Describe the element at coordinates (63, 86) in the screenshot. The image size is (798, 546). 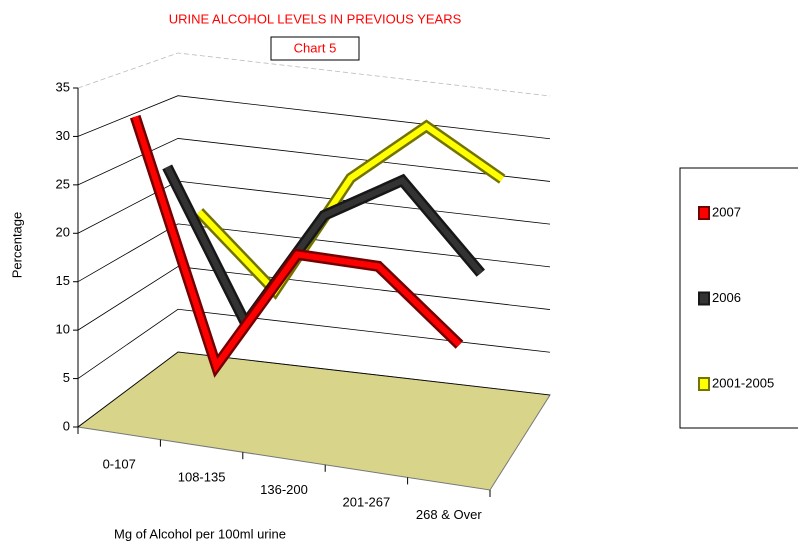
I see `y-tick-label: 35` at that location.